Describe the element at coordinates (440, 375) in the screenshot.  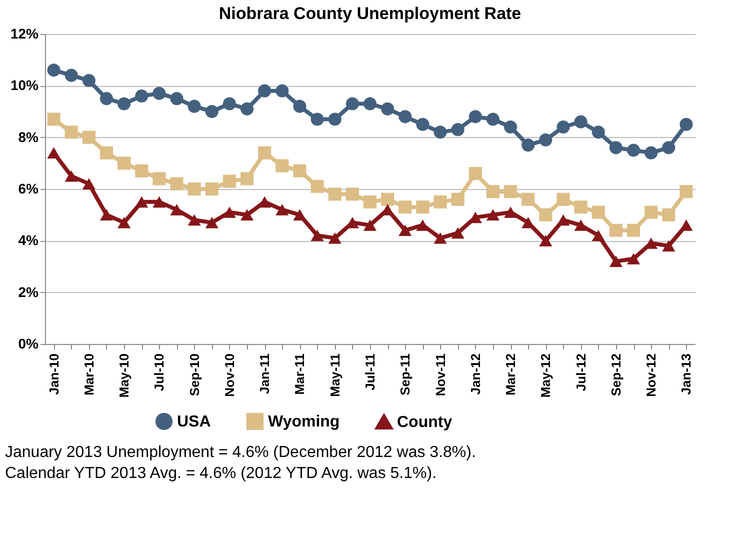
I see `x-tick-label: Nov-11` at that location.